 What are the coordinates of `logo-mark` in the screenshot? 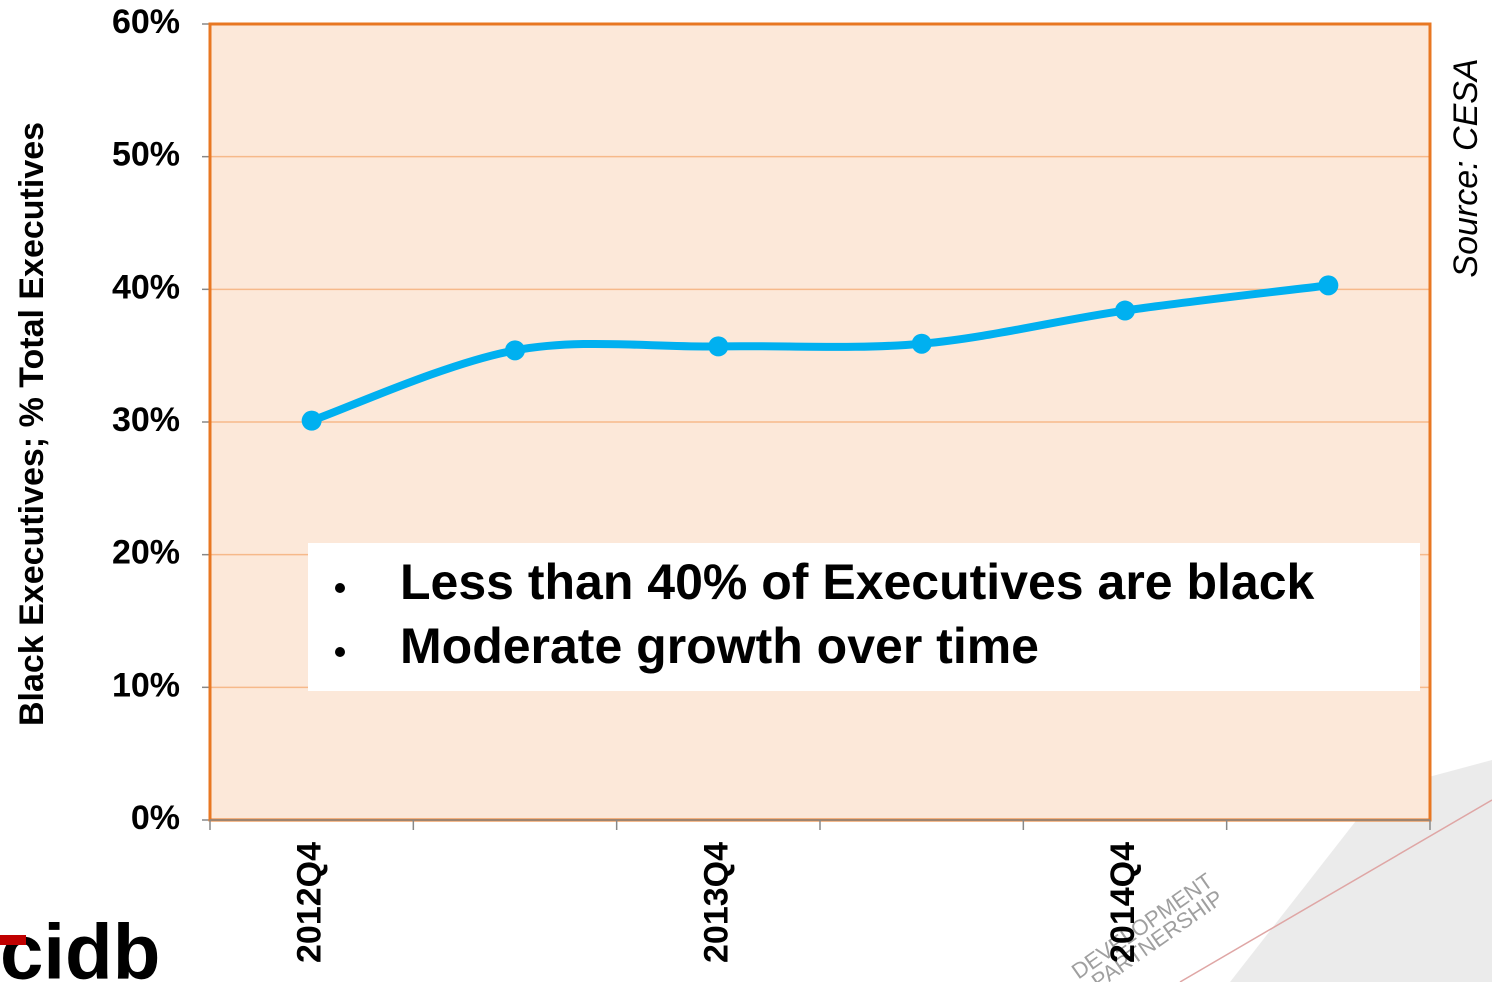 It's located at (13, 940).